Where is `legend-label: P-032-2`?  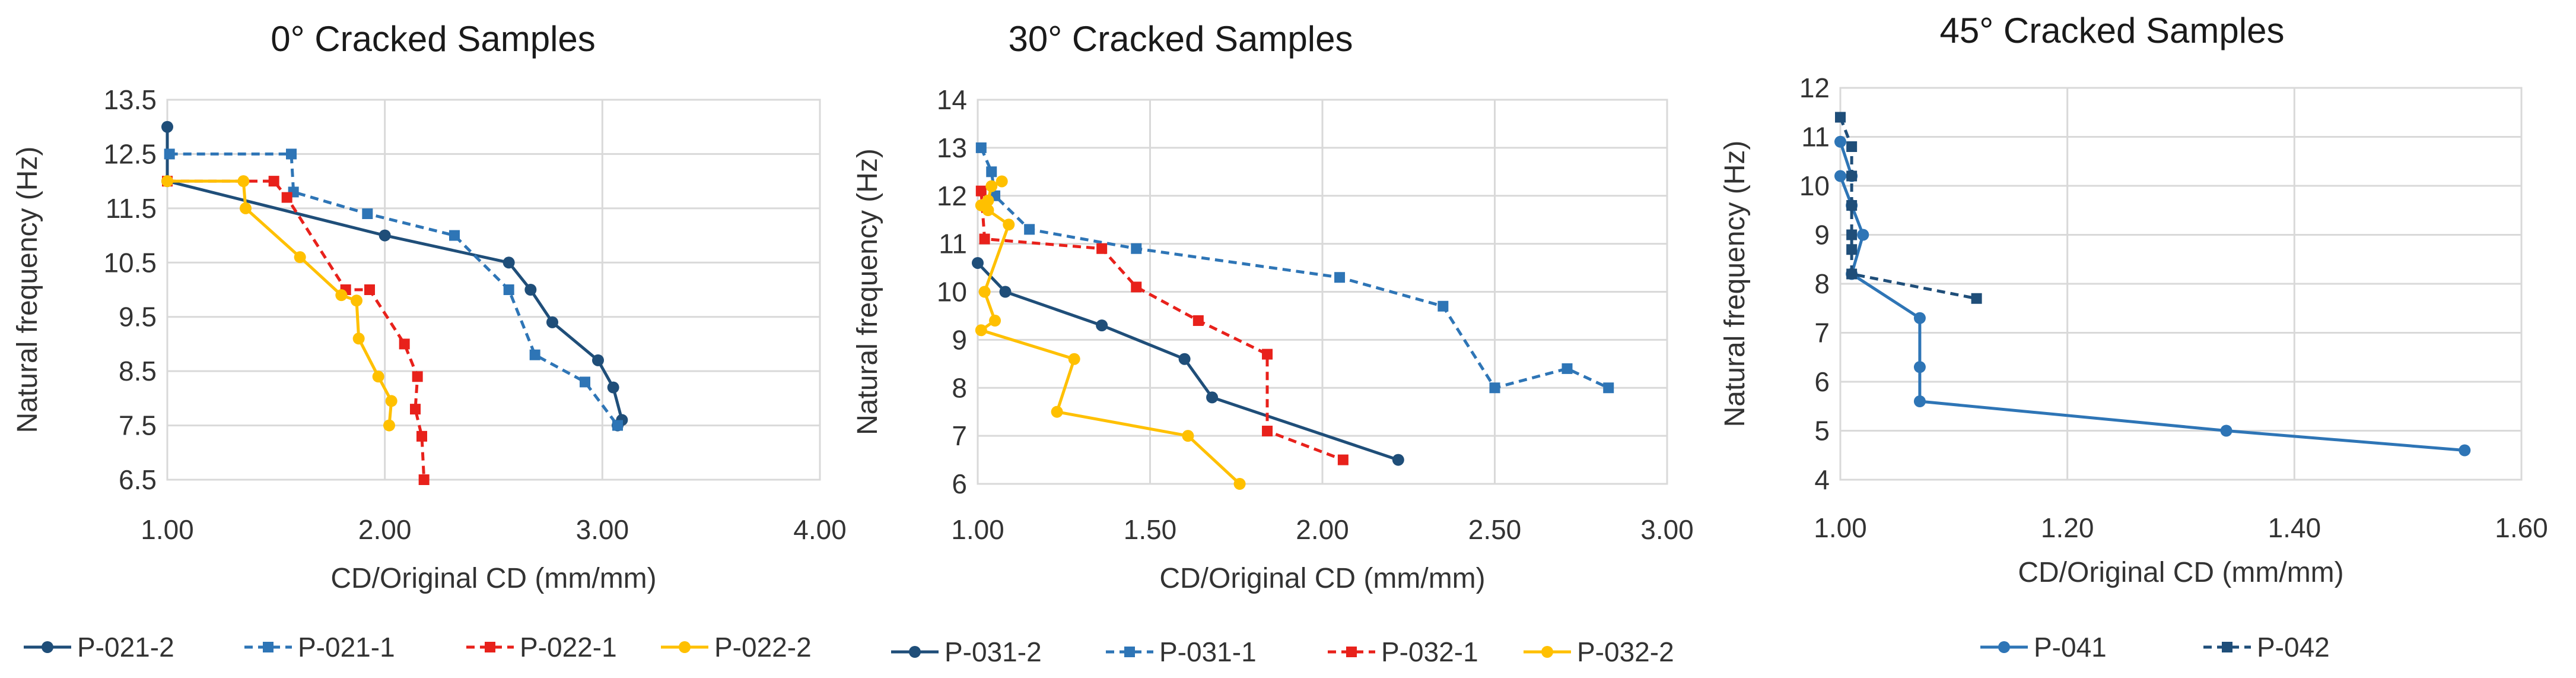
legend-label: P-032-2 is located at coordinates (1625, 652).